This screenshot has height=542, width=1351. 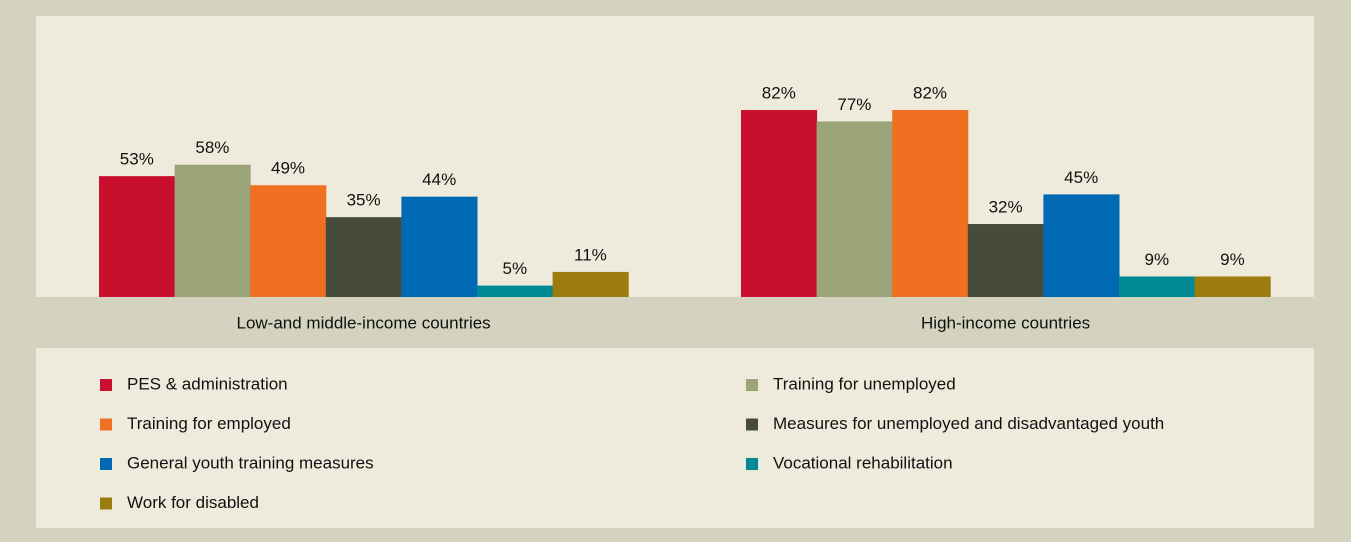 I want to click on legend-label: Training for unemployed, so click(x=864, y=383).